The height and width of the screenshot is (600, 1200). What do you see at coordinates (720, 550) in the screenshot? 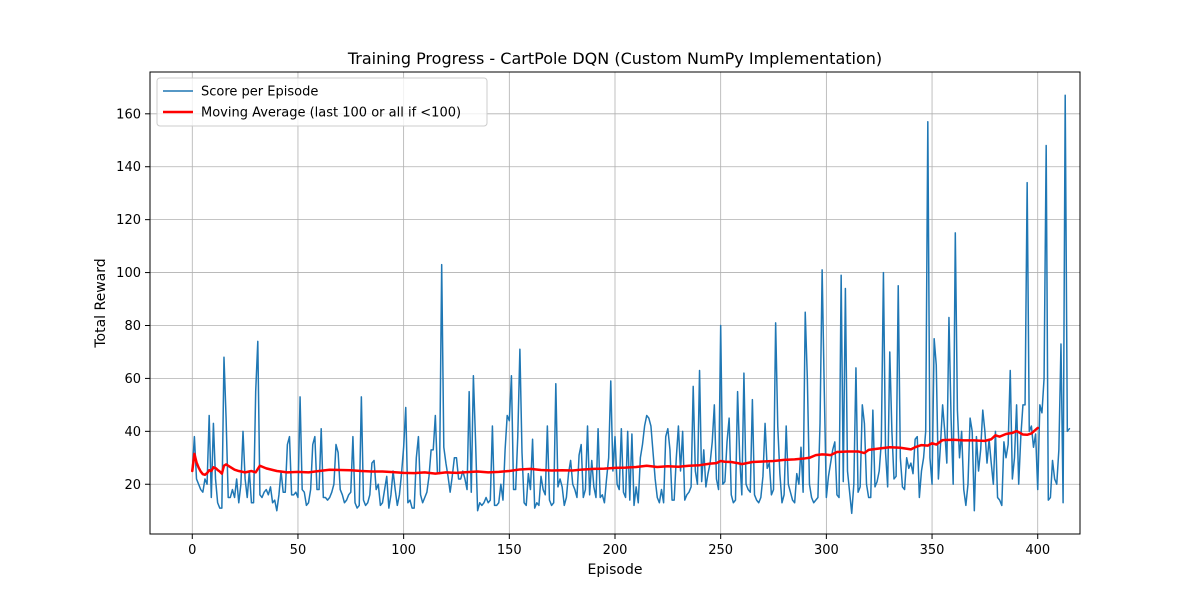
I see `x-tick-label: 250` at bounding box center [720, 550].